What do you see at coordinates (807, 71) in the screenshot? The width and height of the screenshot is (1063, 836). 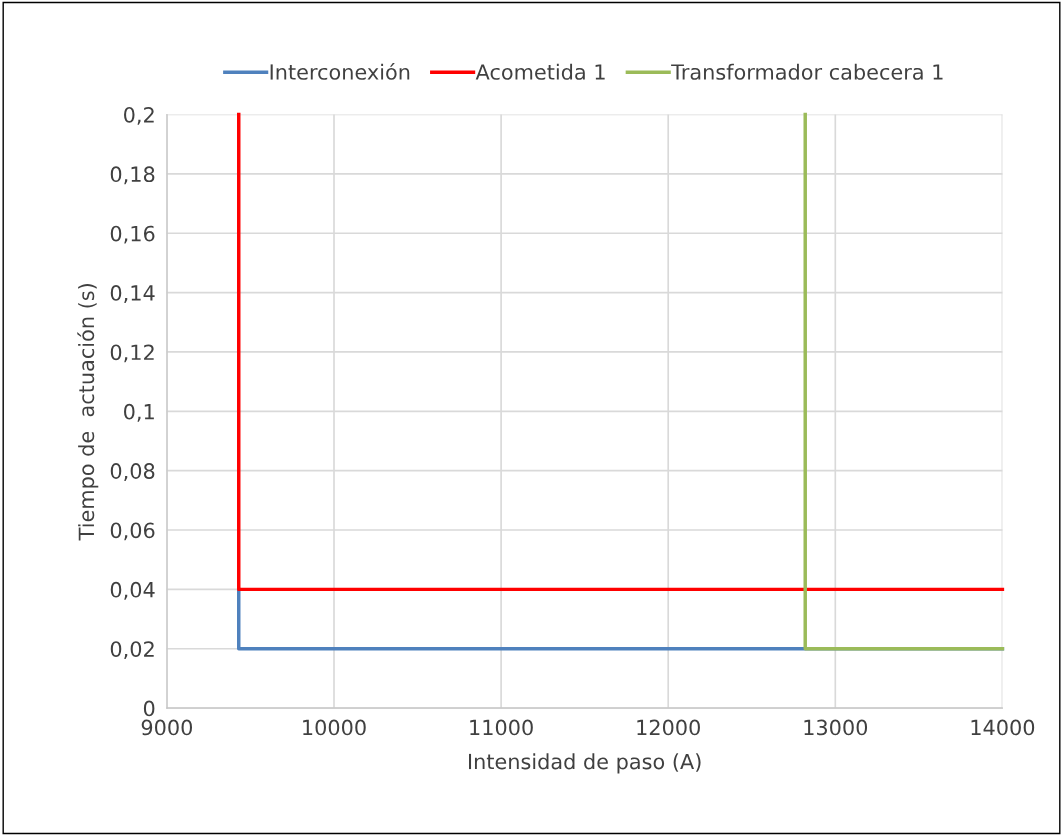 I see `legend-label: Transformador cabecera 1` at bounding box center [807, 71].